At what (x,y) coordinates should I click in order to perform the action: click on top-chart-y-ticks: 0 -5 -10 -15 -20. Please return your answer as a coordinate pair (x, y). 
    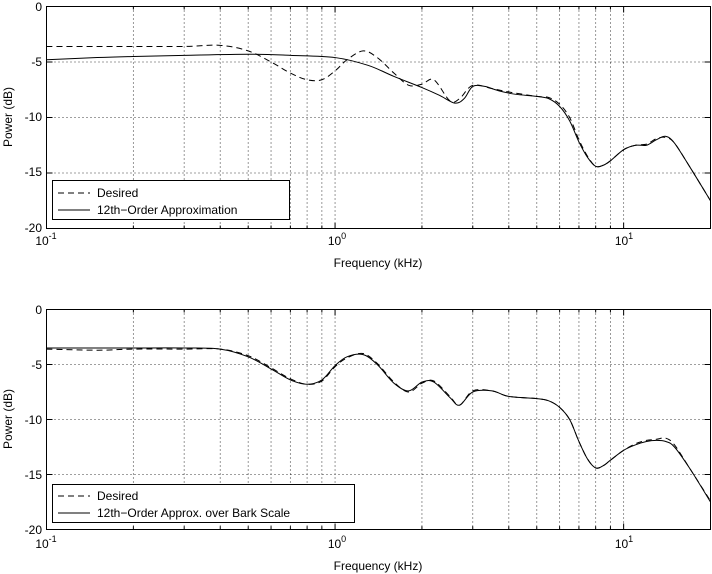
    Looking at the image, I should click on (34, 117).